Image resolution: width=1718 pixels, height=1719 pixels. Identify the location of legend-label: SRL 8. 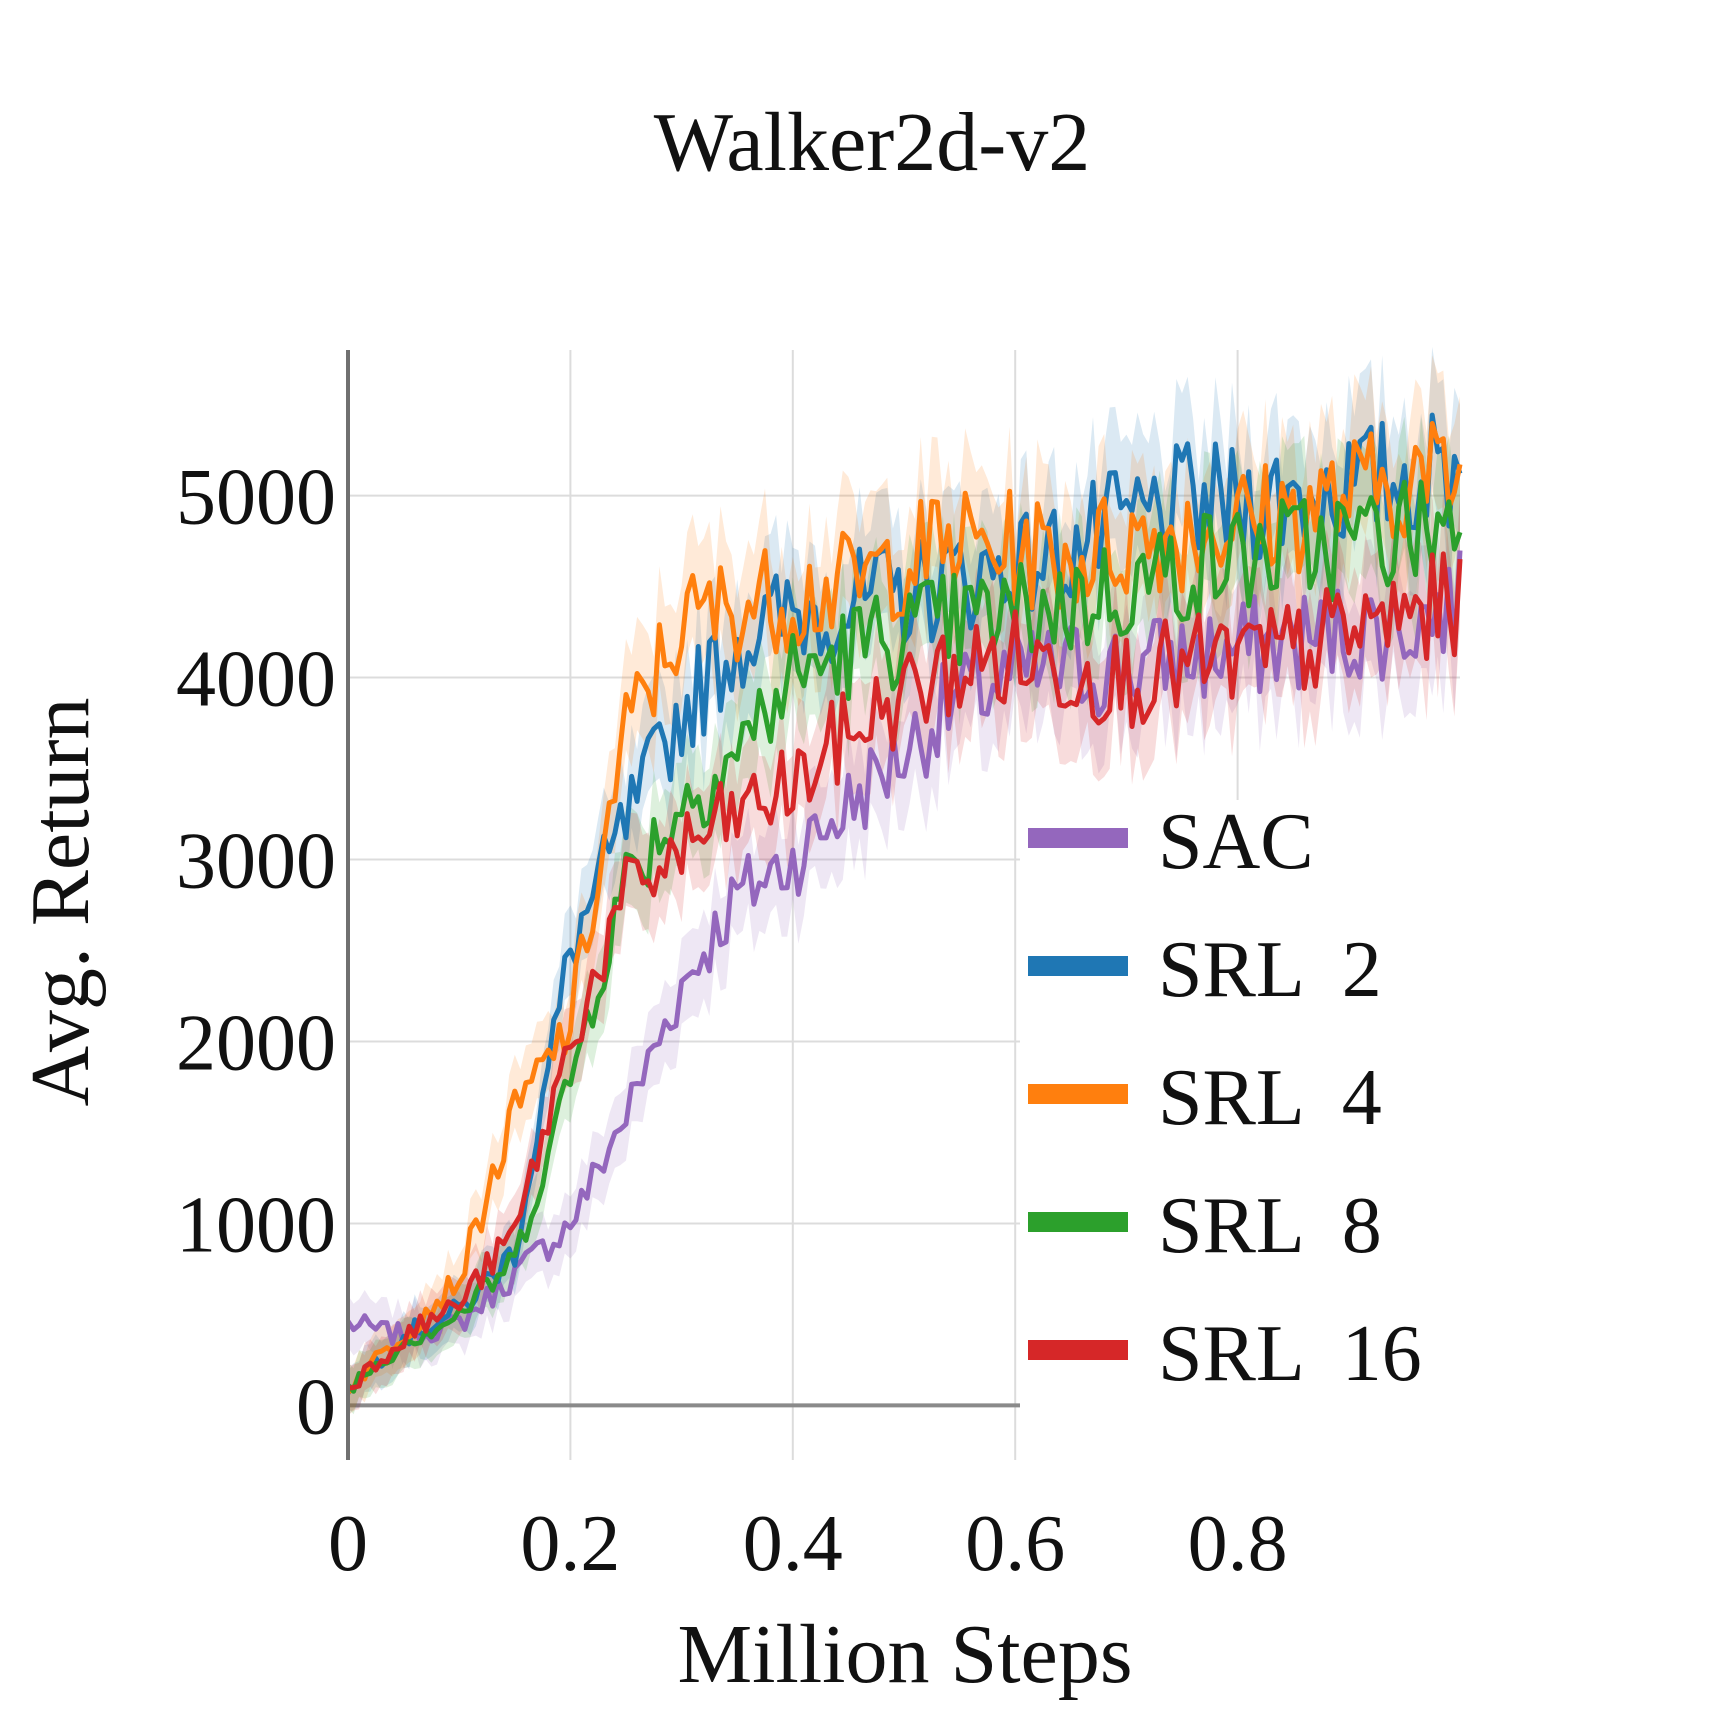
(1270, 1226).